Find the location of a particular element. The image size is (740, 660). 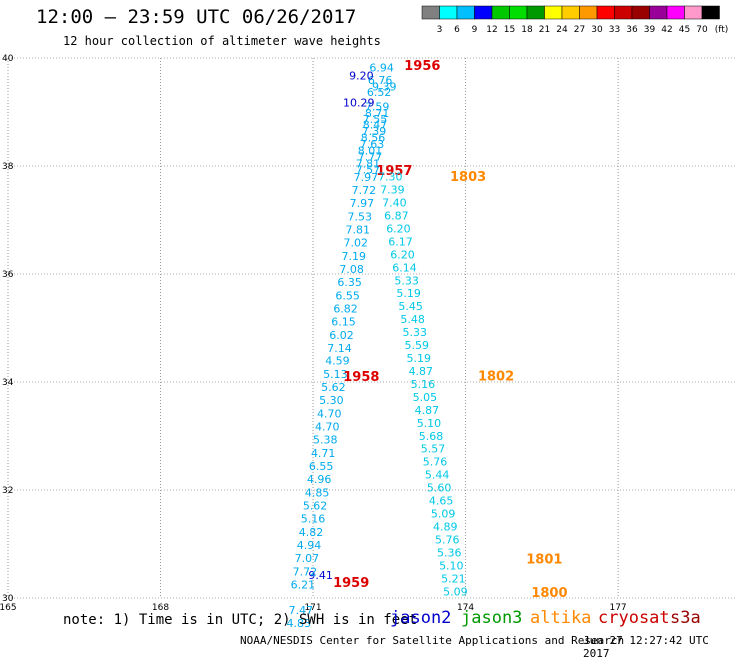

satellite-legend-altika: altika is located at coordinates (561, 618).